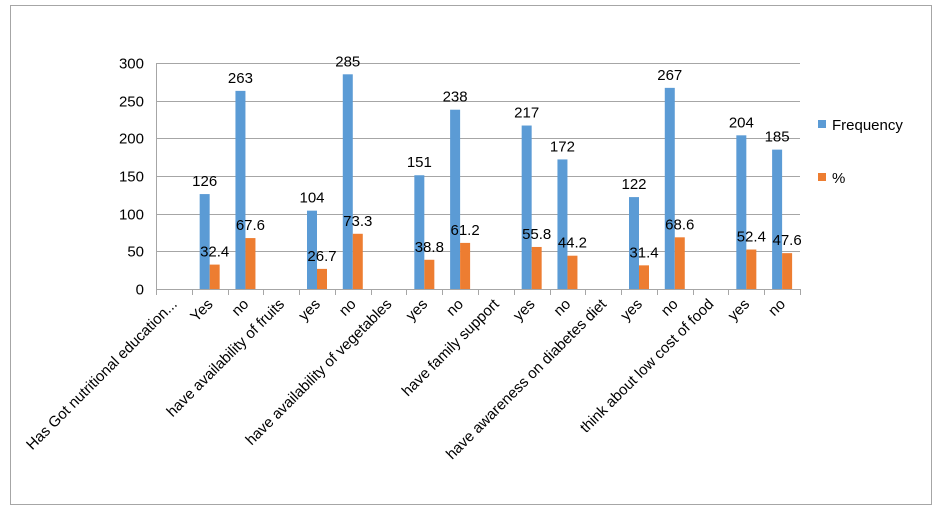  Describe the element at coordinates (419, 162) in the screenshot. I see `frequency-data-label: 151` at that location.